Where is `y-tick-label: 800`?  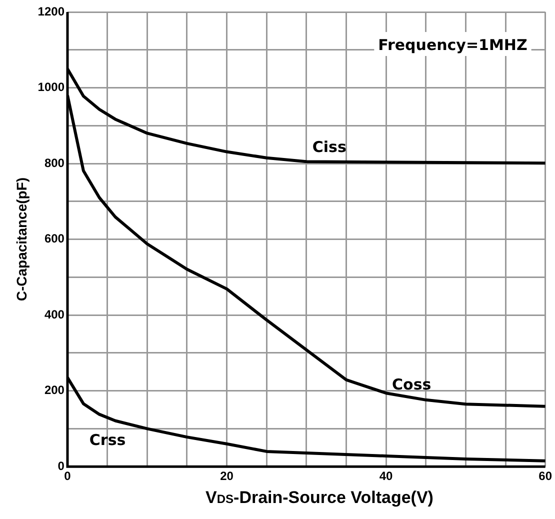
y-tick-label: 800 is located at coordinates (54, 163).